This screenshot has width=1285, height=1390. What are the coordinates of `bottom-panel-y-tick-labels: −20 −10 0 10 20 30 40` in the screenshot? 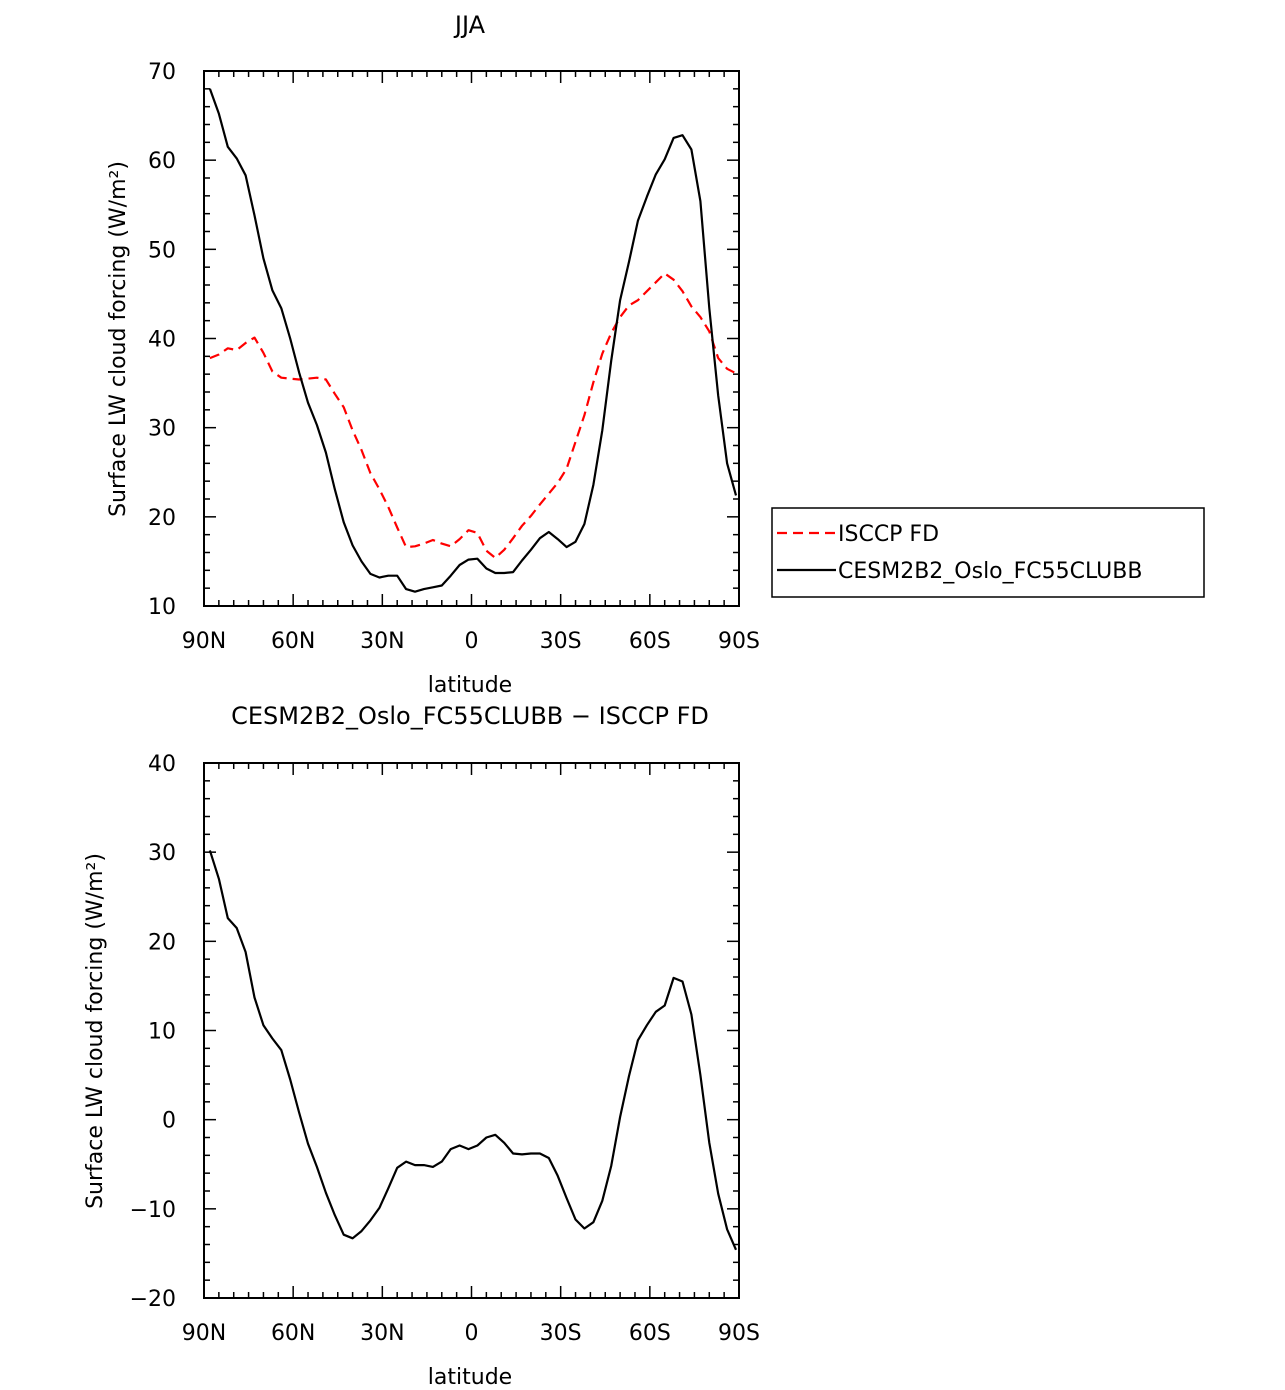 It's located at (153, 1032).